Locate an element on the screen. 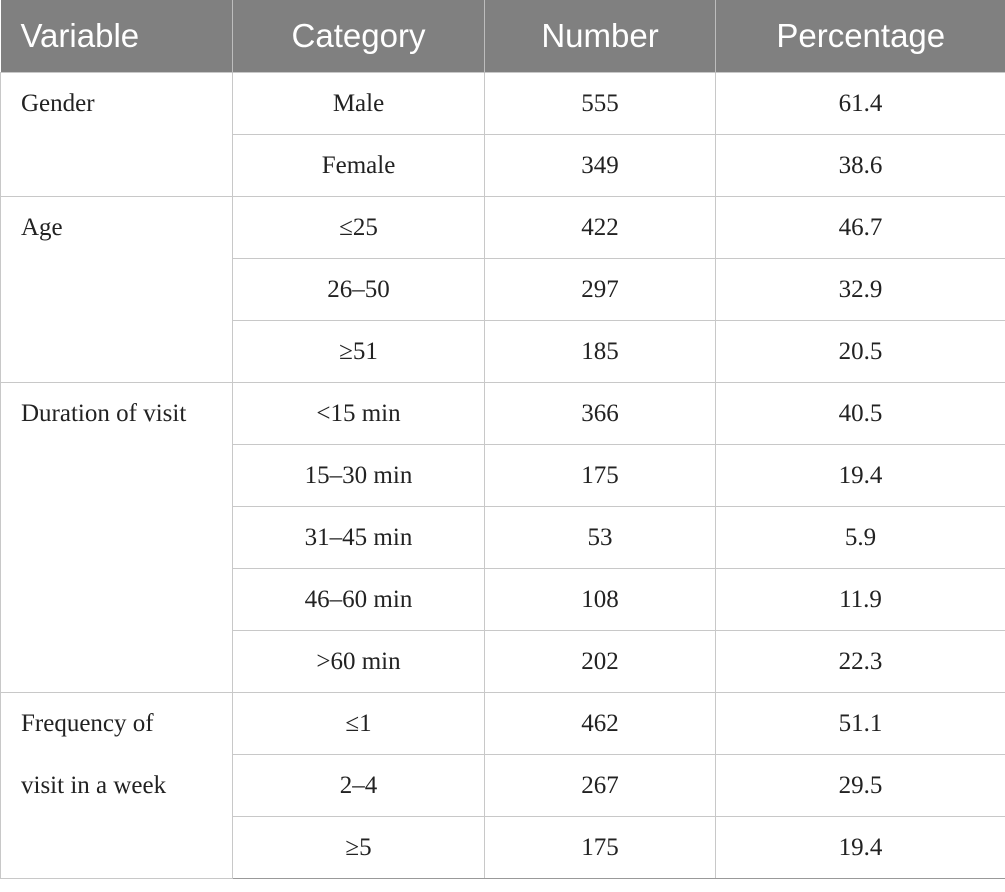  number-cell: 555 is located at coordinates (600, 103).